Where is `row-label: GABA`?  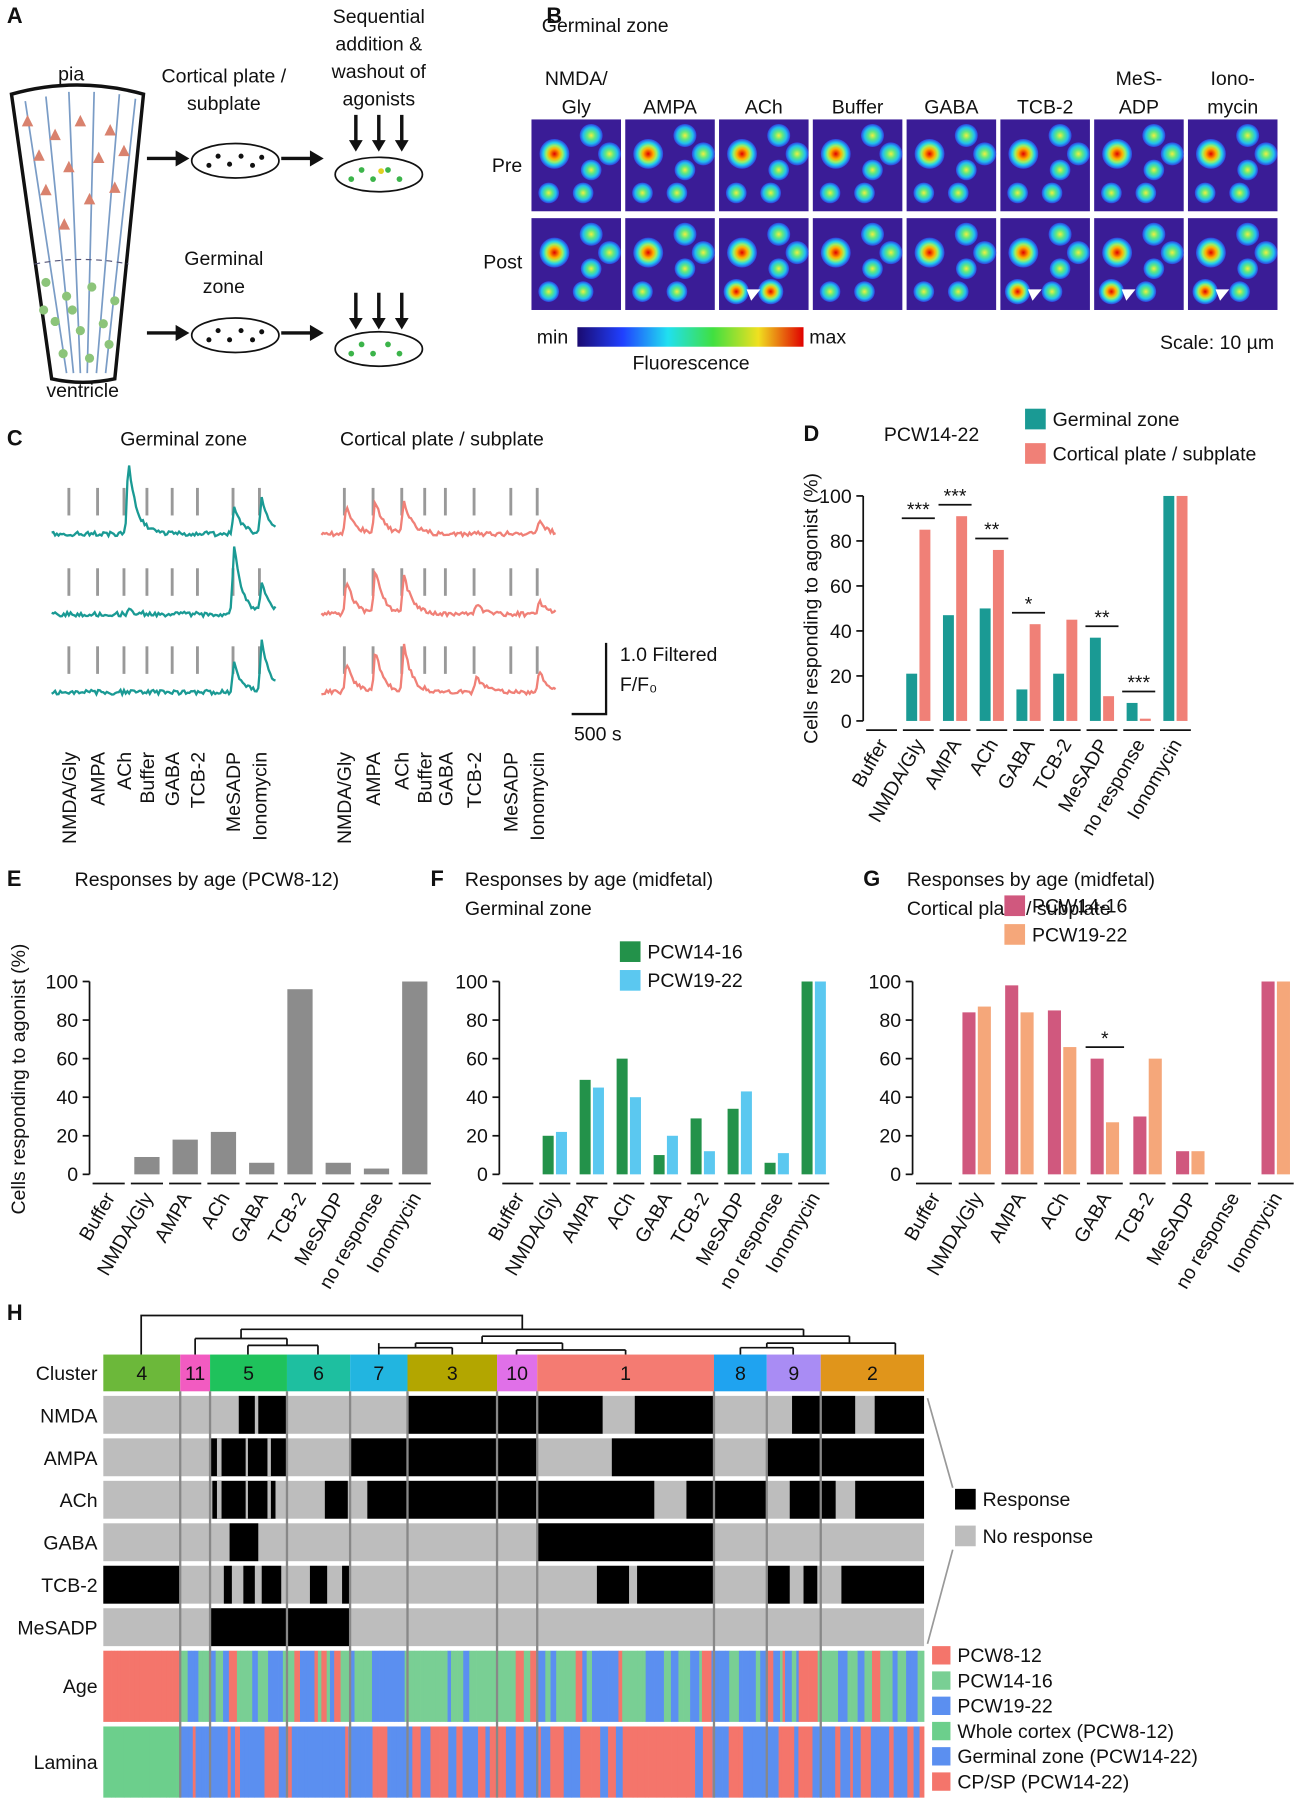 row-label: GABA is located at coordinates (70, 1544).